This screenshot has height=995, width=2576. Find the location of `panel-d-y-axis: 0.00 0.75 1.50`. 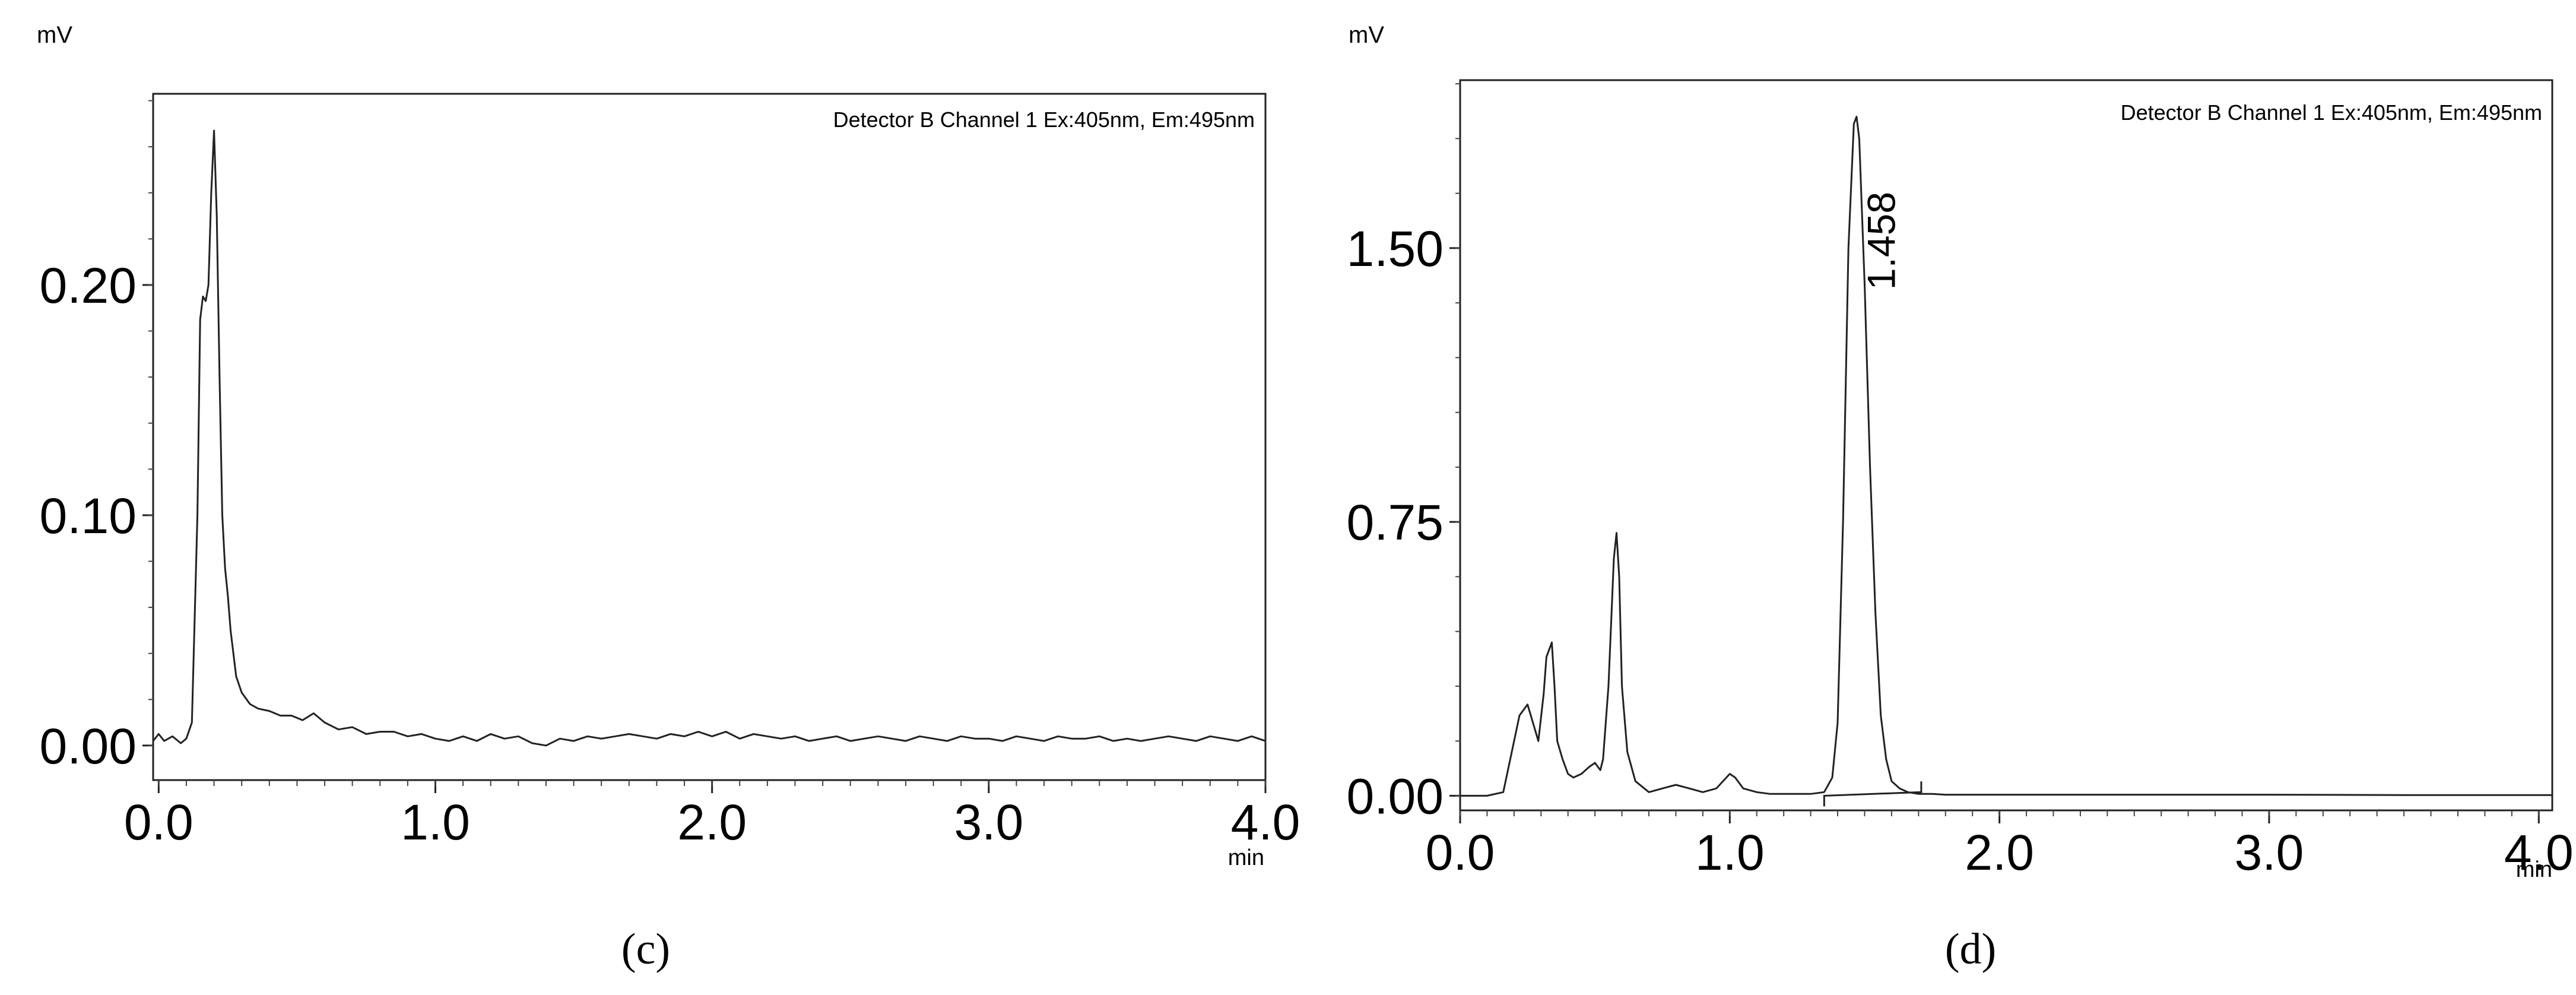

panel-d-y-axis: 0.00 0.75 1.50 is located at coordinates (1403, 454).